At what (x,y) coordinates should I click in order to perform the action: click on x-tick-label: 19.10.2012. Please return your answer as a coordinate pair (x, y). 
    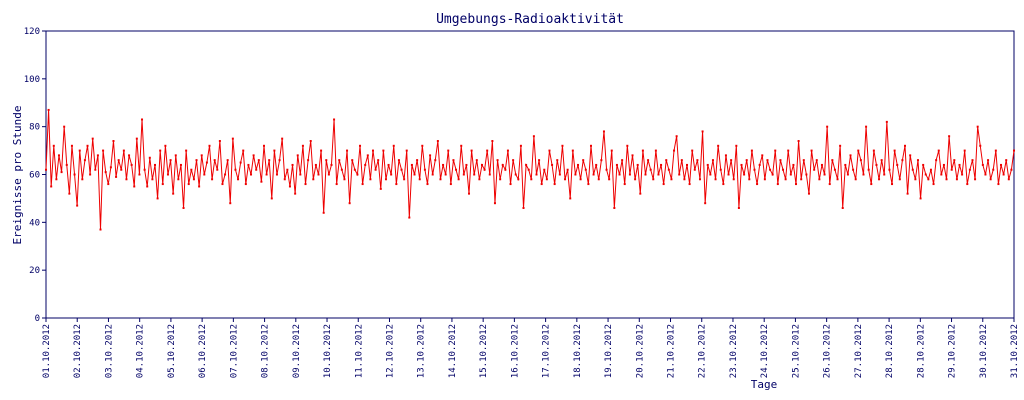
    Looking at the image, I should click on (609, 351).